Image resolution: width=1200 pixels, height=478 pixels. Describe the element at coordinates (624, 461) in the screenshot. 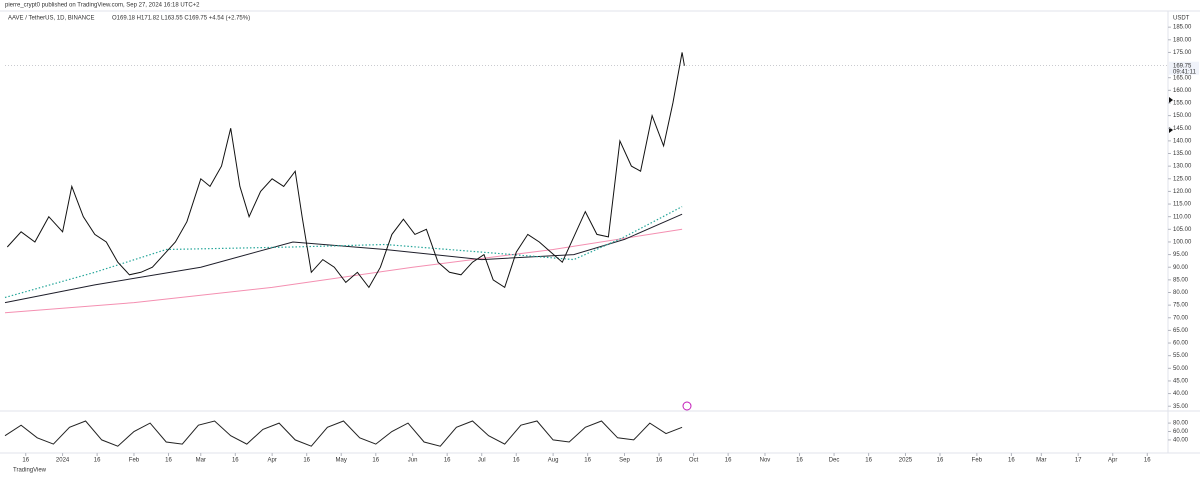

I see `x-tick-label: Sep` at that location.